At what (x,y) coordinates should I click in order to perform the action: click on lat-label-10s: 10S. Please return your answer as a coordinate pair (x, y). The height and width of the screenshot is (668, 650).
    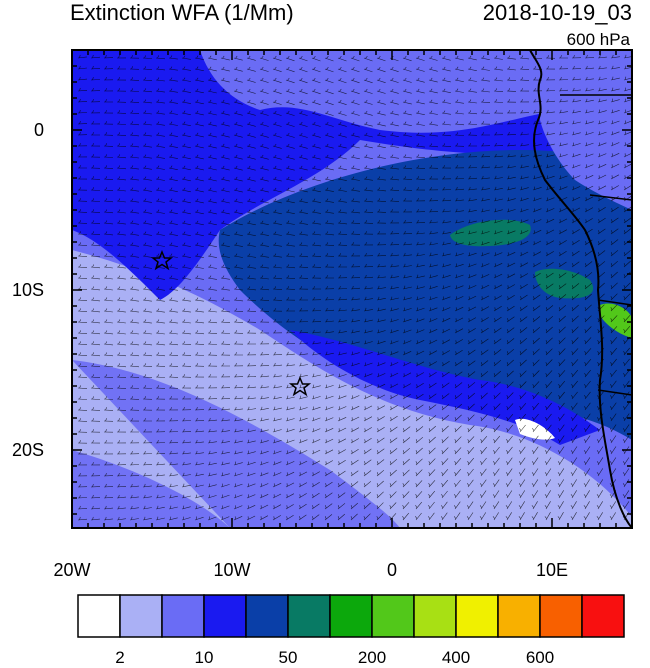
    Looking at the image, I should click on (27, 290).